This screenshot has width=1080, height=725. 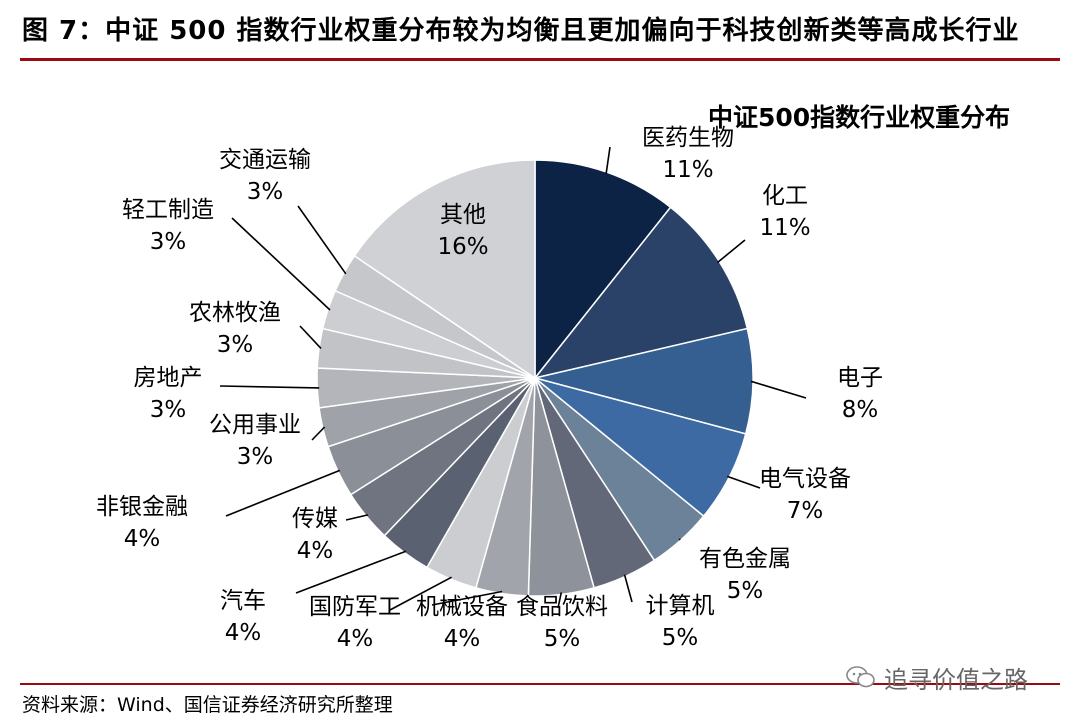 I want to click on watermark-text: 追寻价值之路, so click(x=956, y=679).